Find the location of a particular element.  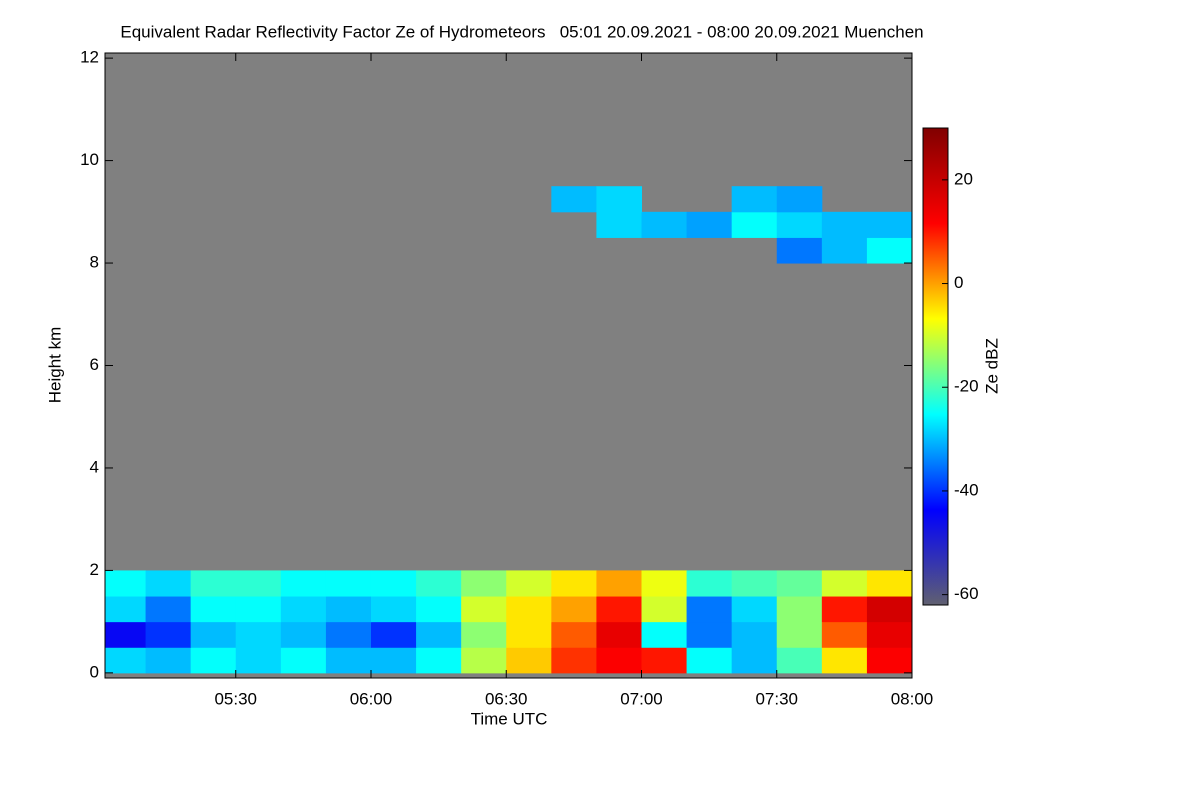

colorbar is located at coordinates (935, 366).